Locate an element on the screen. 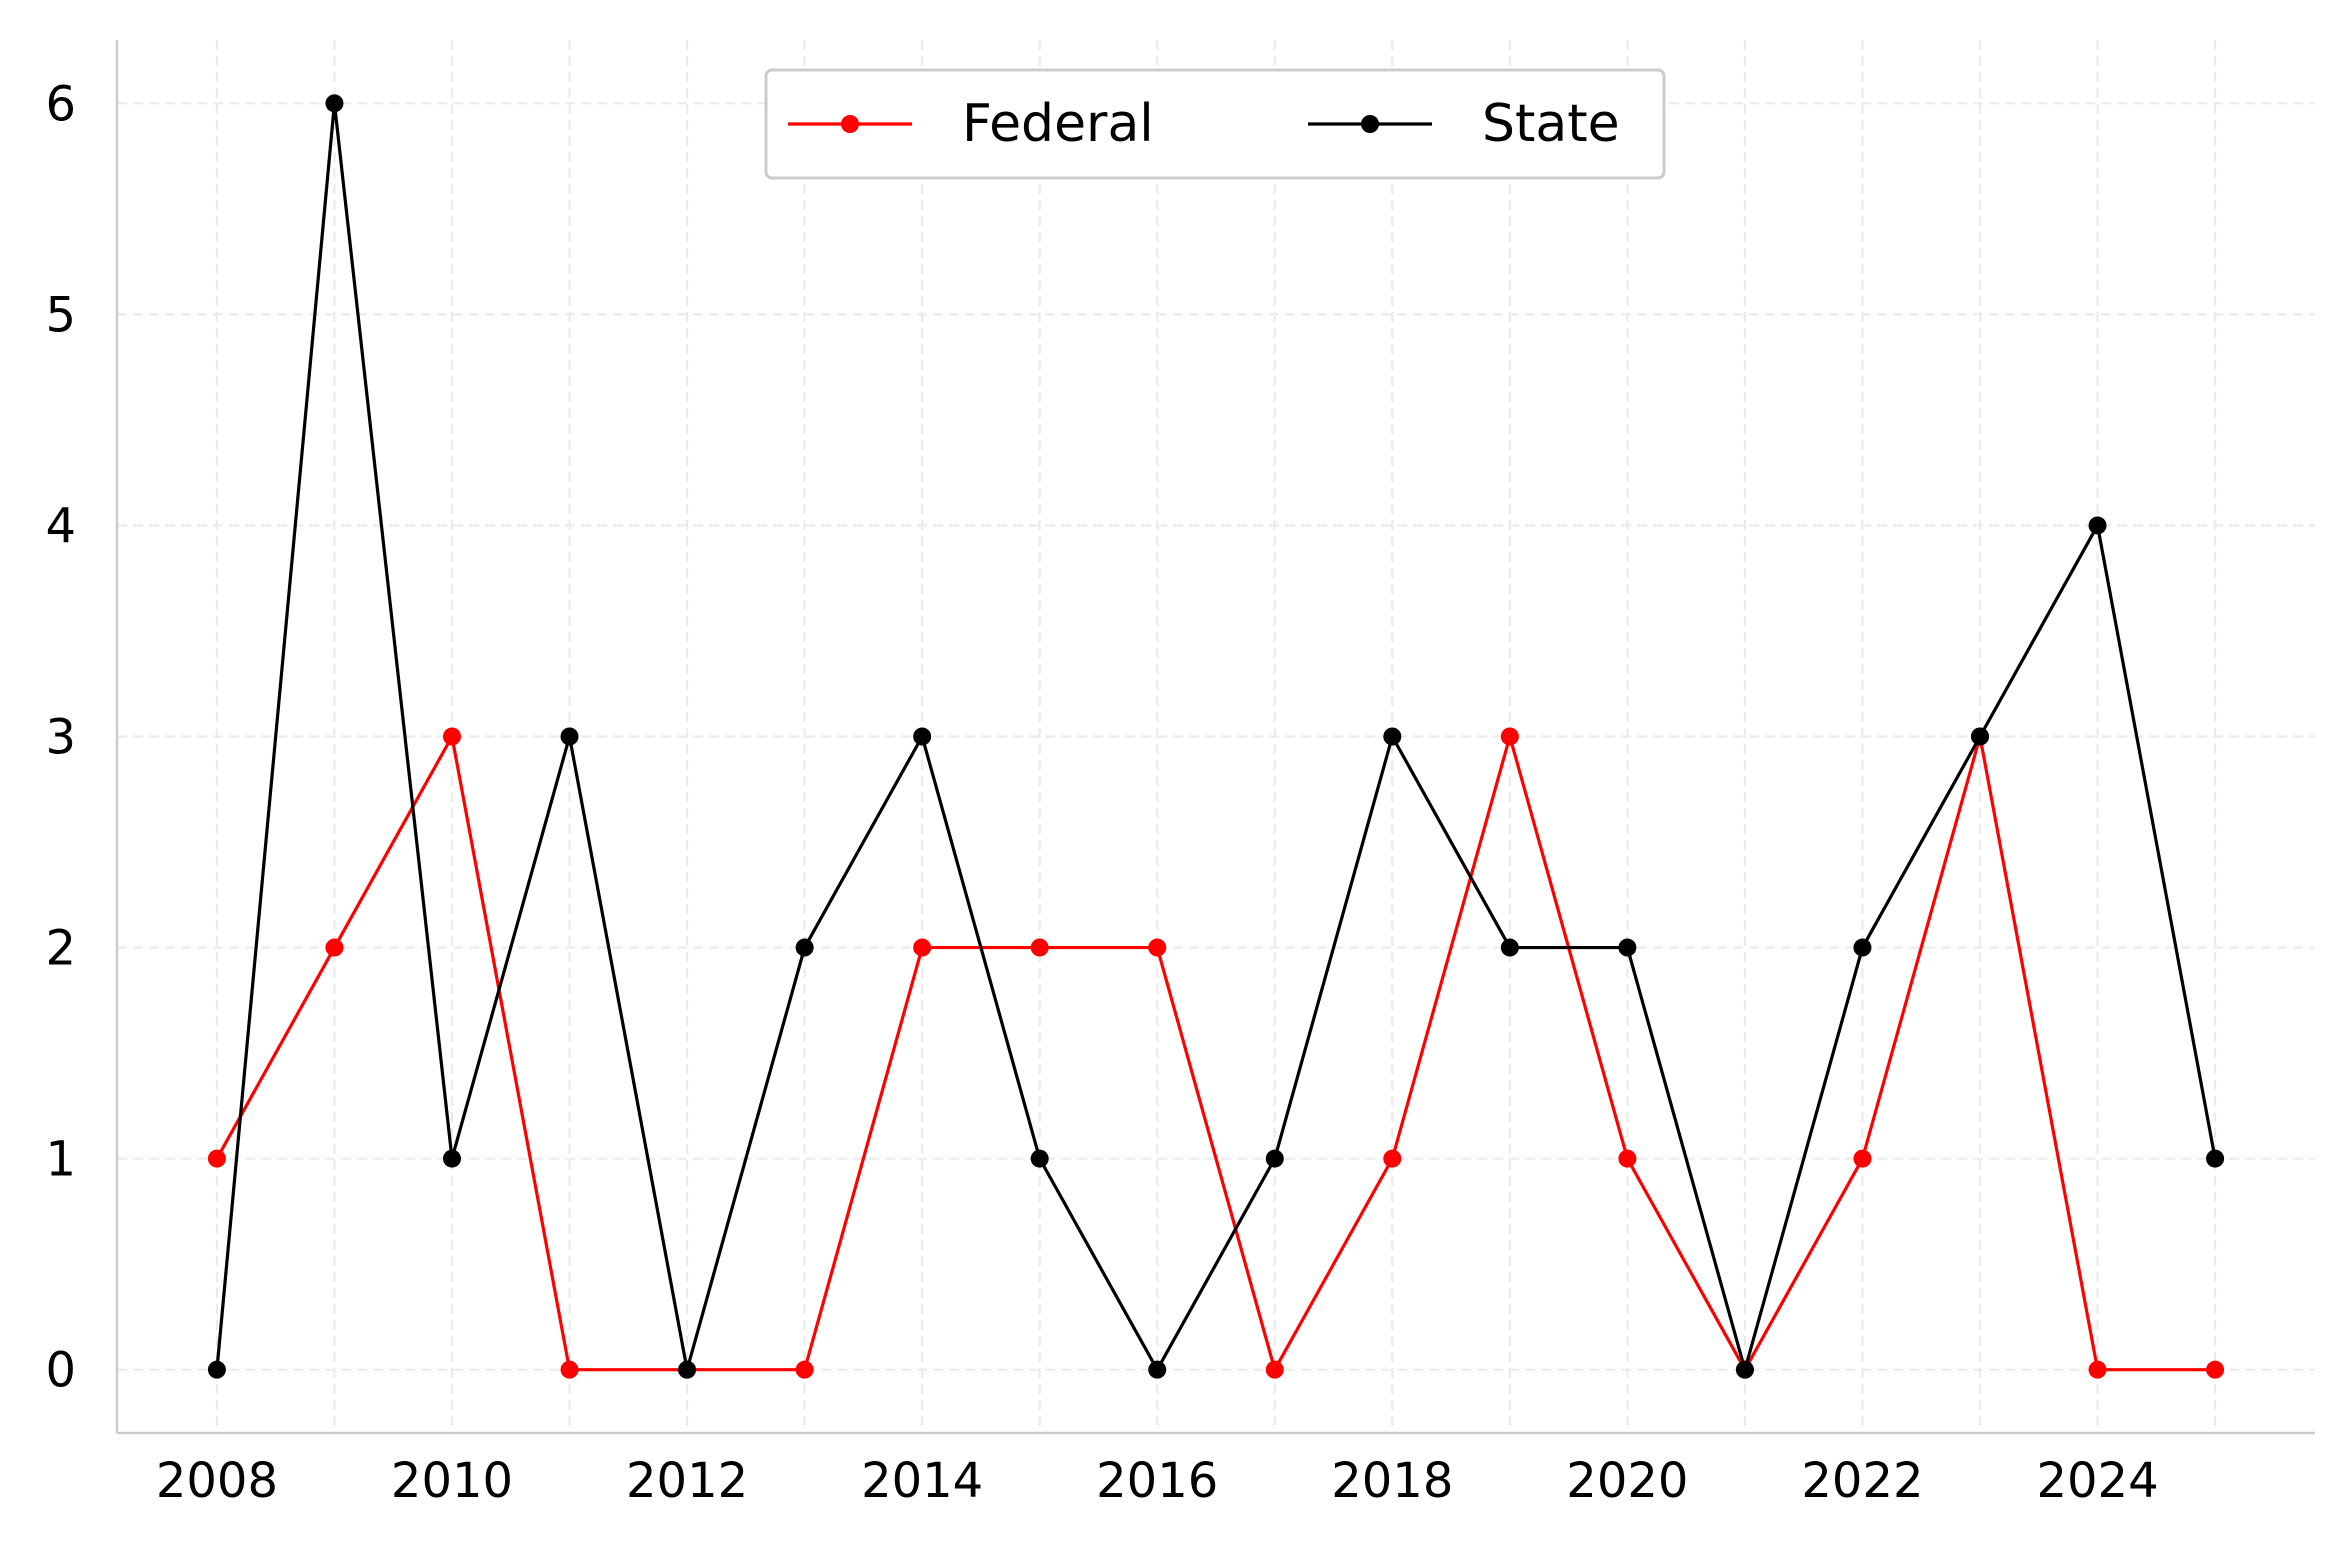 The image size is (2347, 1552). y-tick-label: 6 is located at coordinates (60, 104).